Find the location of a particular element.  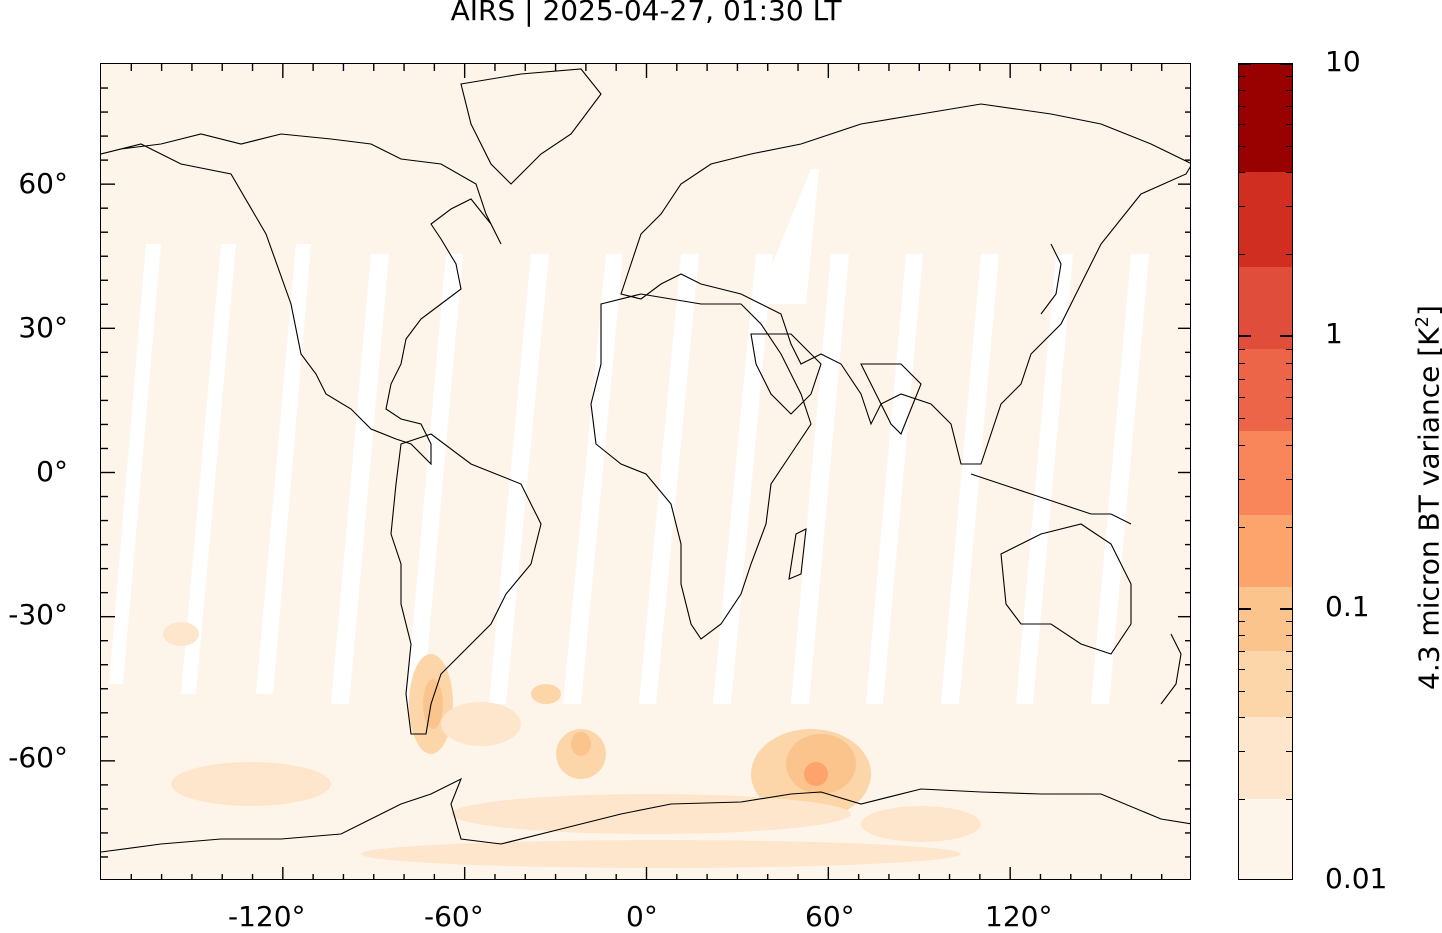

colorbar-label: 4.3 micron BT variance [K2] is located at coordinates (1427, 497).